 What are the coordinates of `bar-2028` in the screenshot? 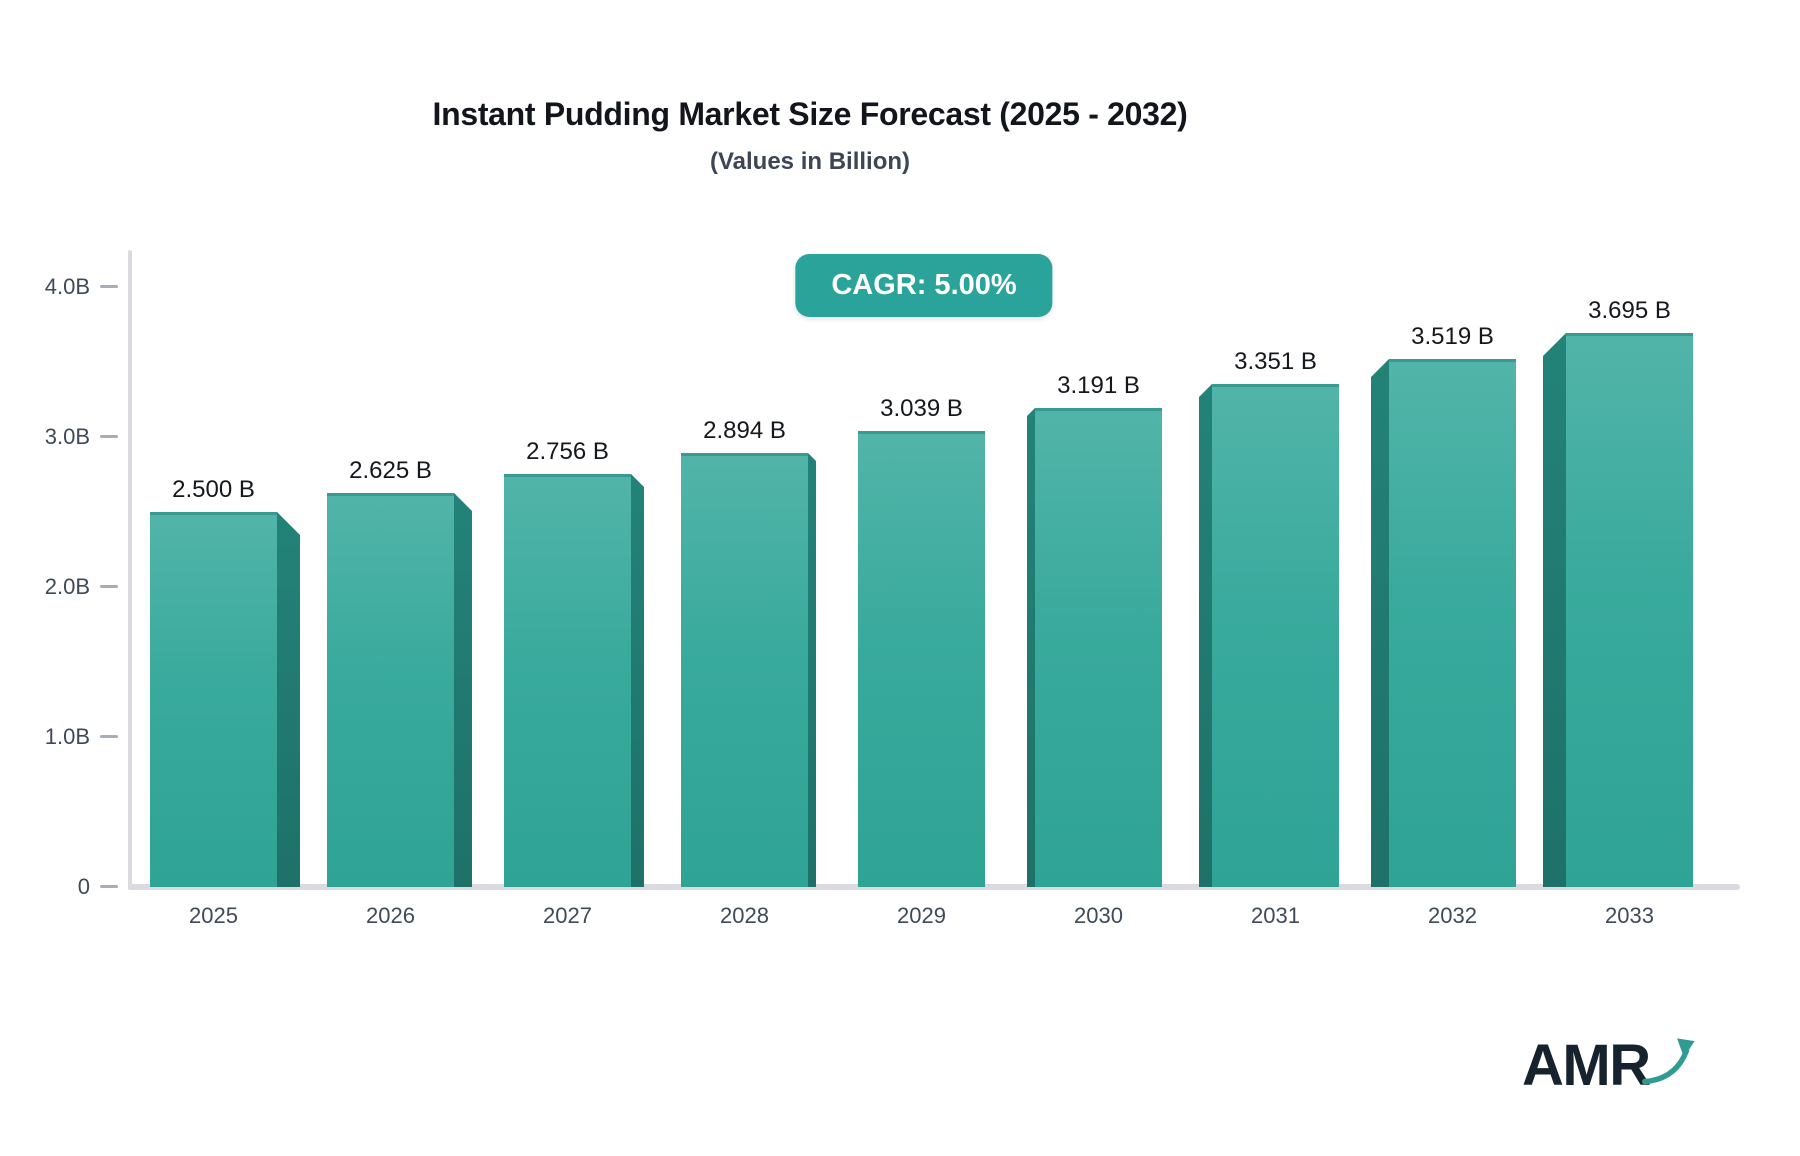 It's located at (748, 670).